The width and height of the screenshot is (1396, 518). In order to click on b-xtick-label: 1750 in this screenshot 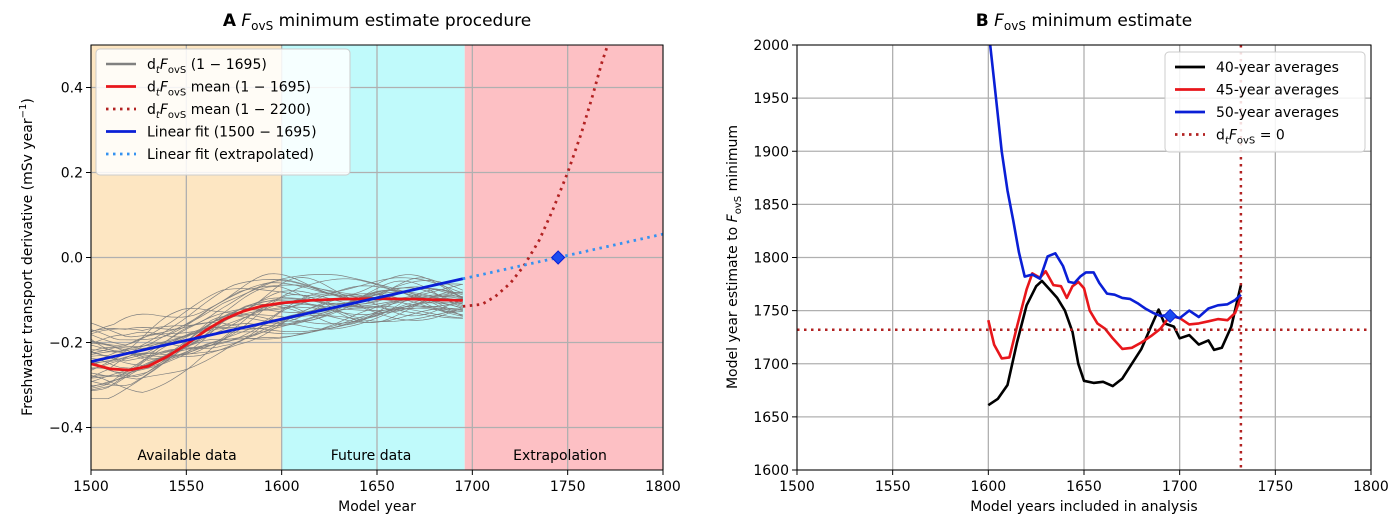, I will do `click(1276, 487)`.